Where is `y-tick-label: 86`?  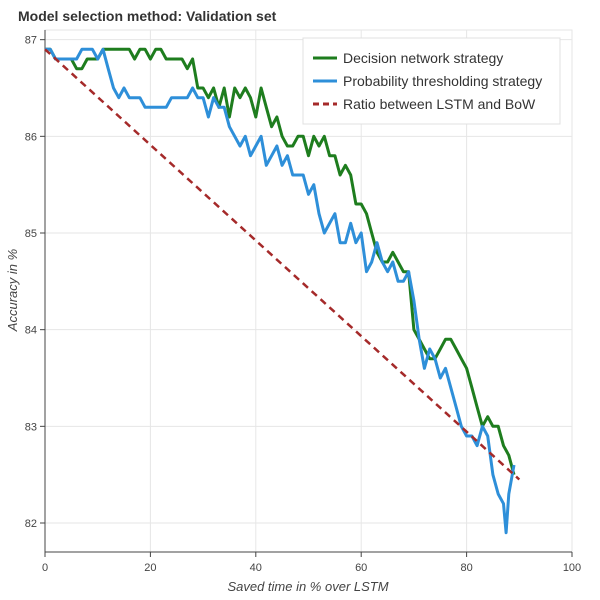 y-tick-label: 86 is located at coordinates (31, 137).